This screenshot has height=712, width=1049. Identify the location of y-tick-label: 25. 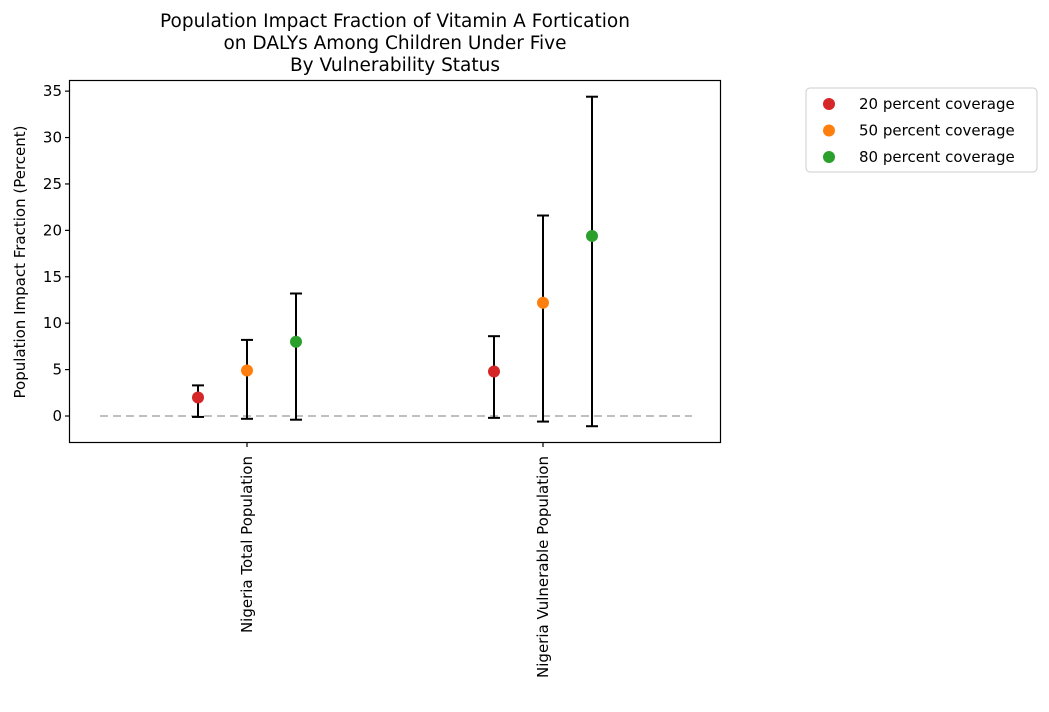
(52, 184).